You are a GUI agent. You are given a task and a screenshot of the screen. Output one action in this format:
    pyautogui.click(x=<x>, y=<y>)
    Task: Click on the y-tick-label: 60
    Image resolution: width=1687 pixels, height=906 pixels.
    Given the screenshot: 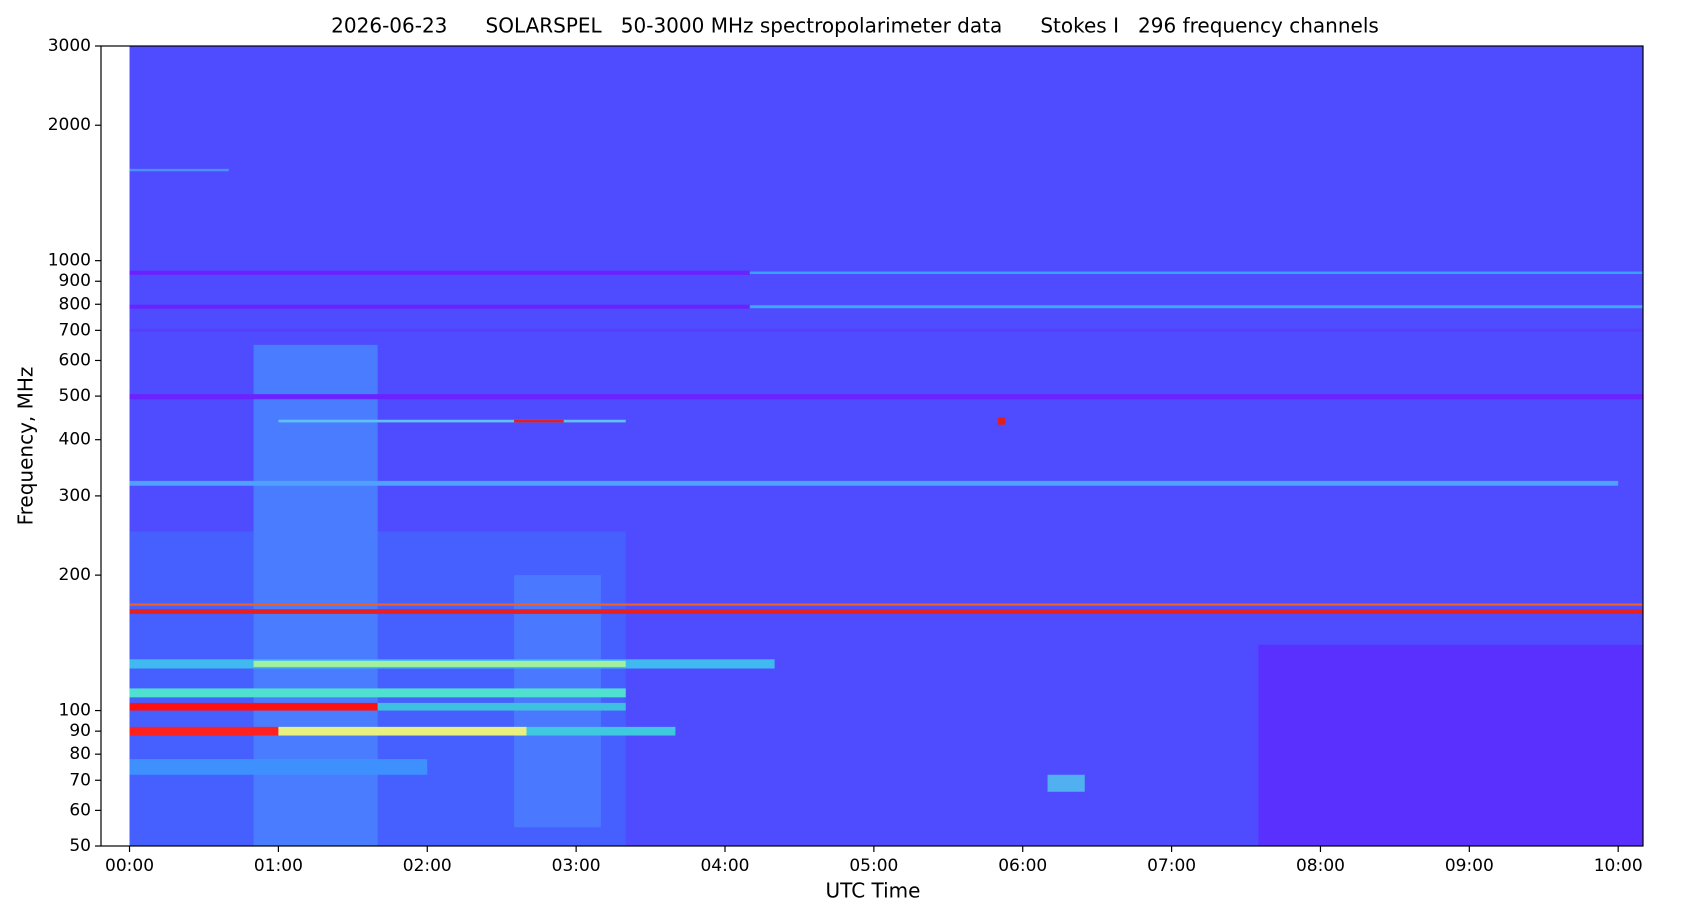 What is the action you would take?
    pyautogui.click(x=80, y=810)
    